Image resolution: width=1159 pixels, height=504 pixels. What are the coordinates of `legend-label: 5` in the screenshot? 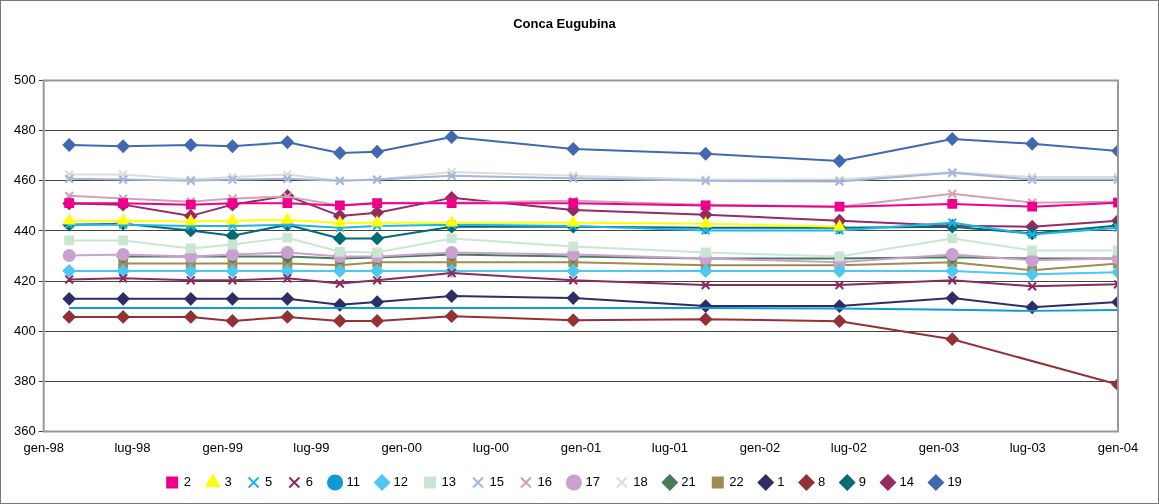 It's located at (269, 482).